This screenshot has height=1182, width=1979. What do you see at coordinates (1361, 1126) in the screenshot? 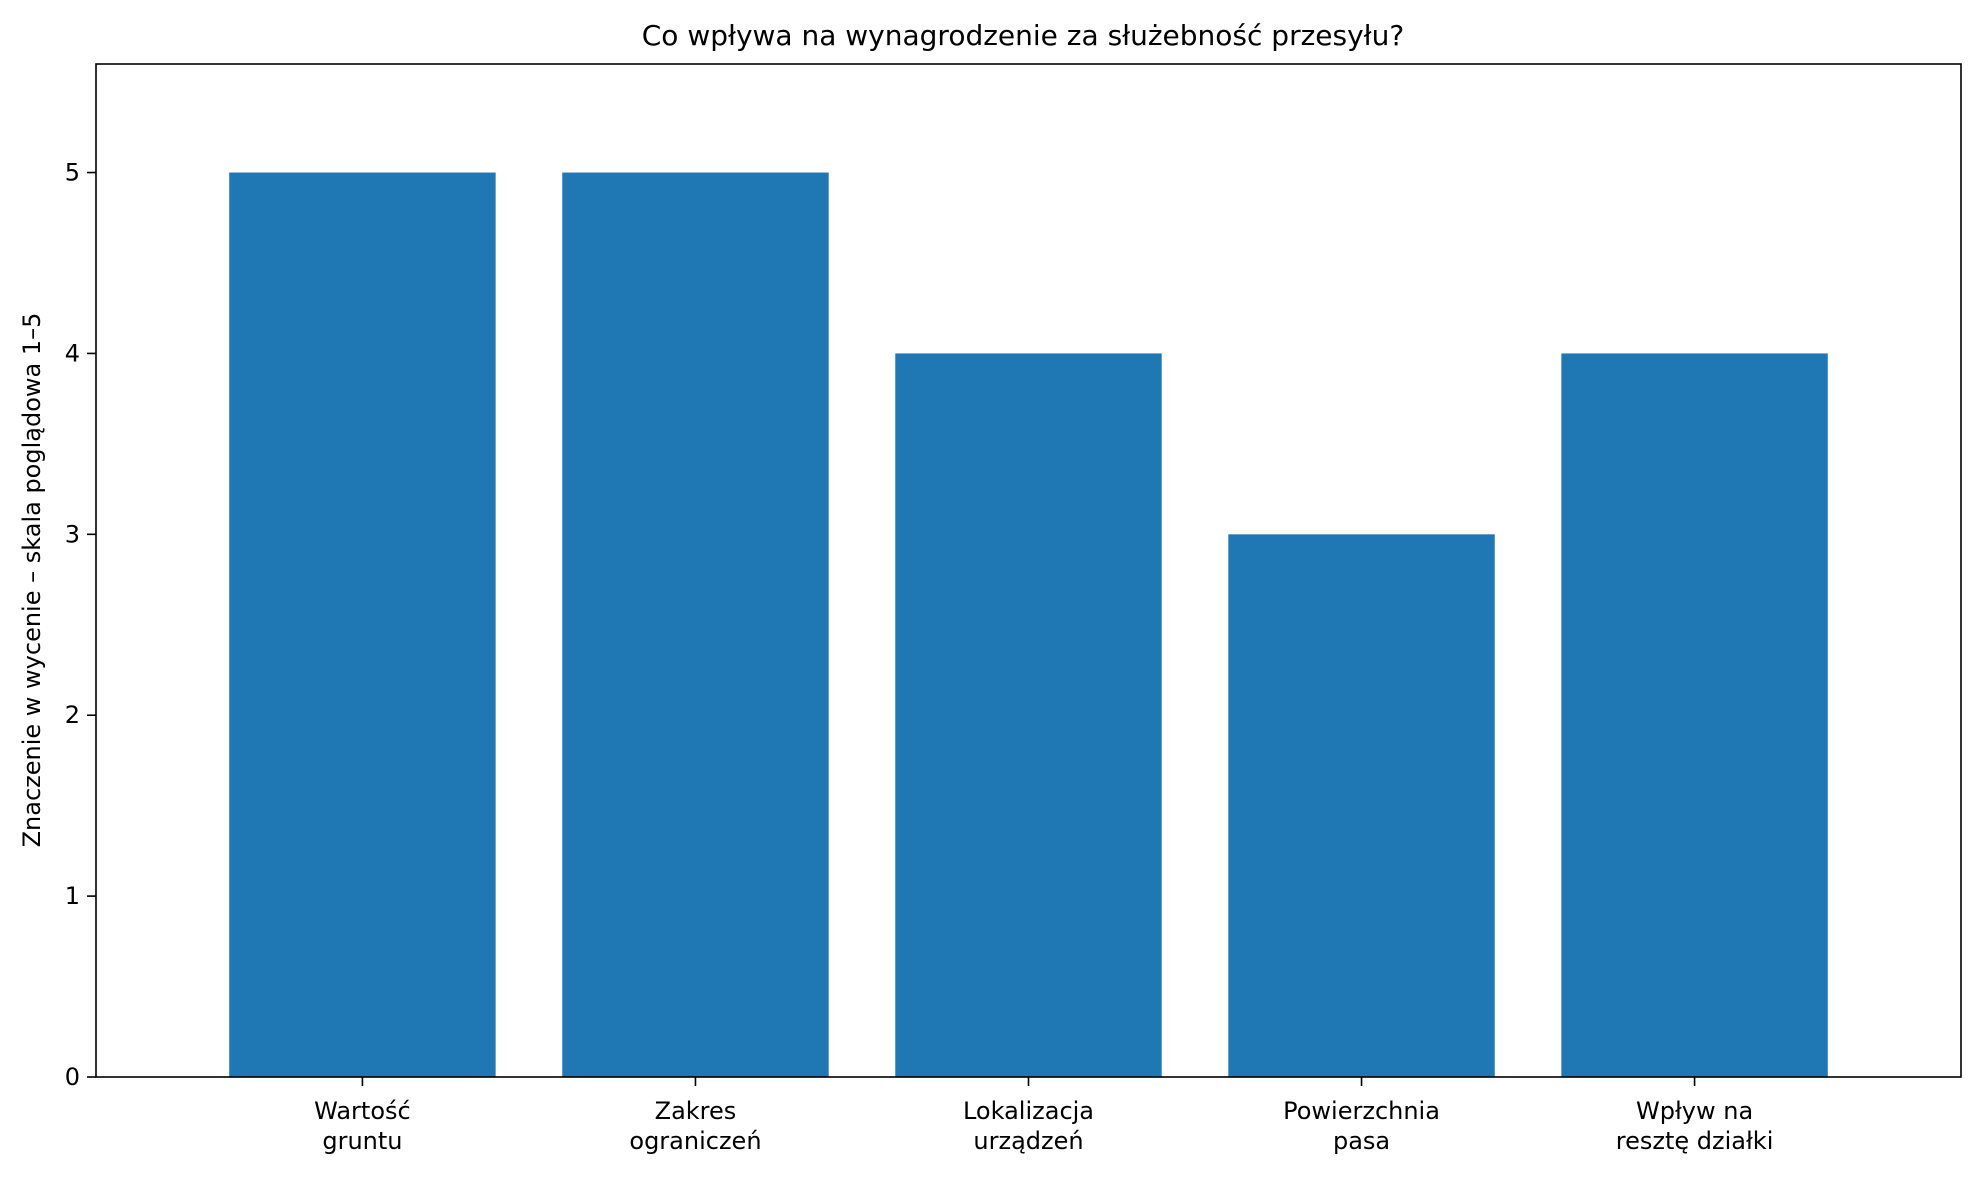
I see `x-tick-label: Powierzchnia pasa` at bounding box center [1361, 1126].